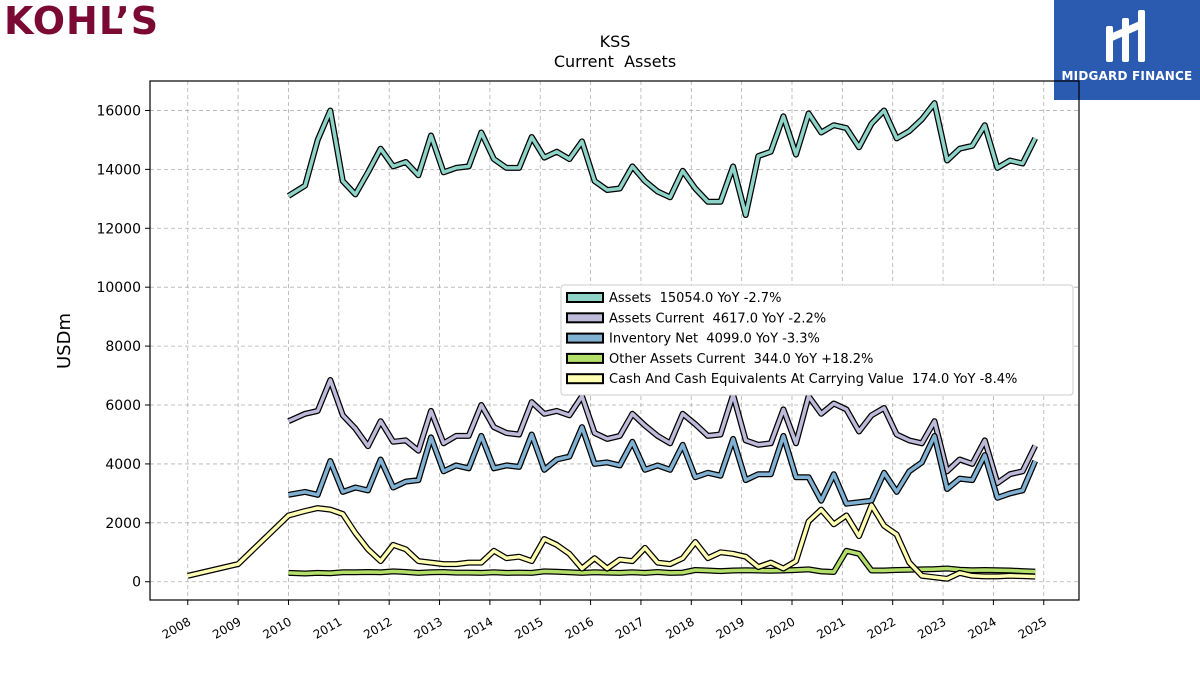 This screenshot has width=1200, height=675. I want to click on legend-box, so click(817, 340).